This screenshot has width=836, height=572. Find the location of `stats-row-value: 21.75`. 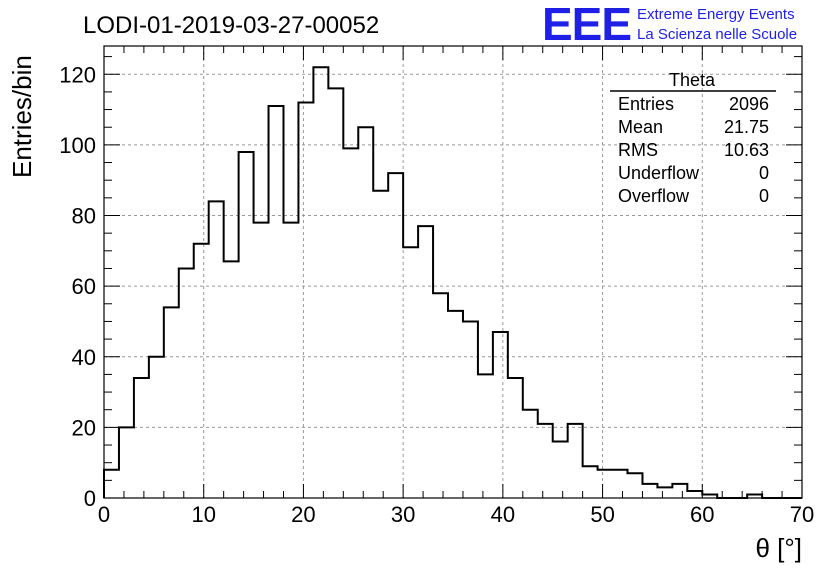

stats-row-value: 21.75 is located at coordinates (746, 127).